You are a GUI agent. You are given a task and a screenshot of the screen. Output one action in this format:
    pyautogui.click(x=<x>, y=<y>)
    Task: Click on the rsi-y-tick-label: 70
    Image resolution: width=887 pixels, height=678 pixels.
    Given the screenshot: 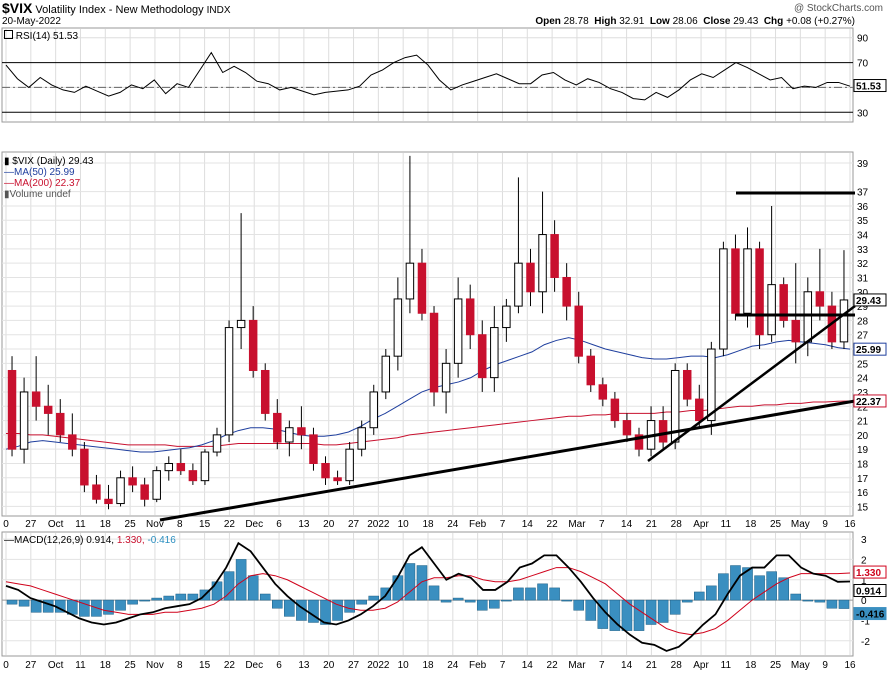 What is the action you would take?
    pyautogui.click(x=863, y=64)
    